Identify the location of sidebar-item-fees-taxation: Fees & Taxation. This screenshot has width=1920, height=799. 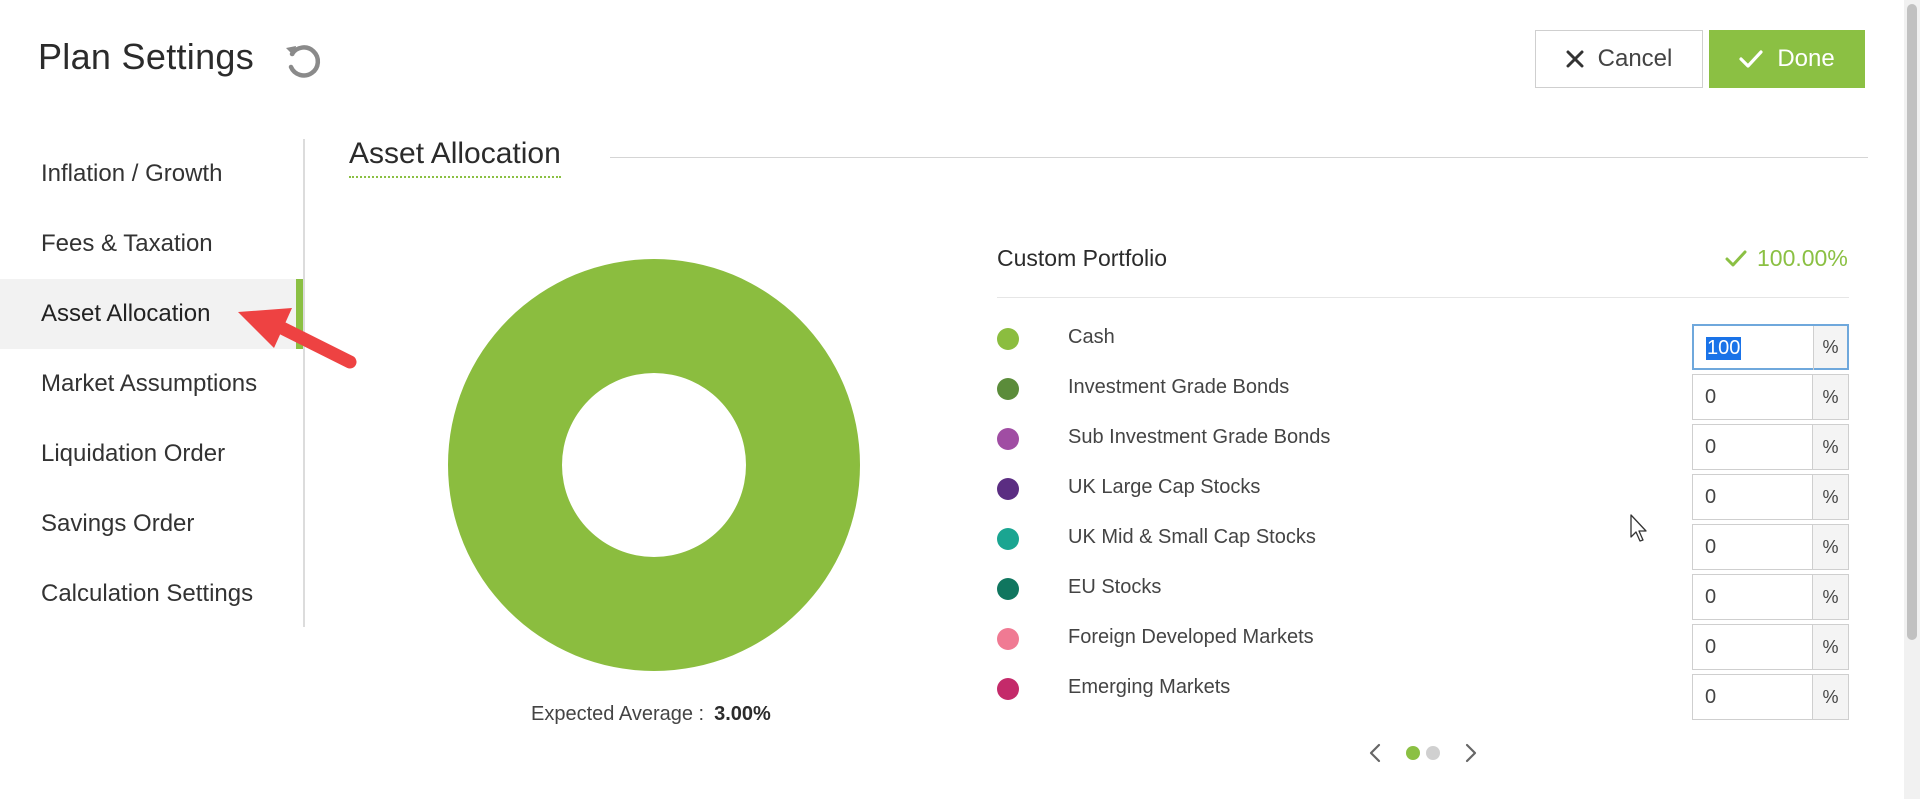
(152, 244).